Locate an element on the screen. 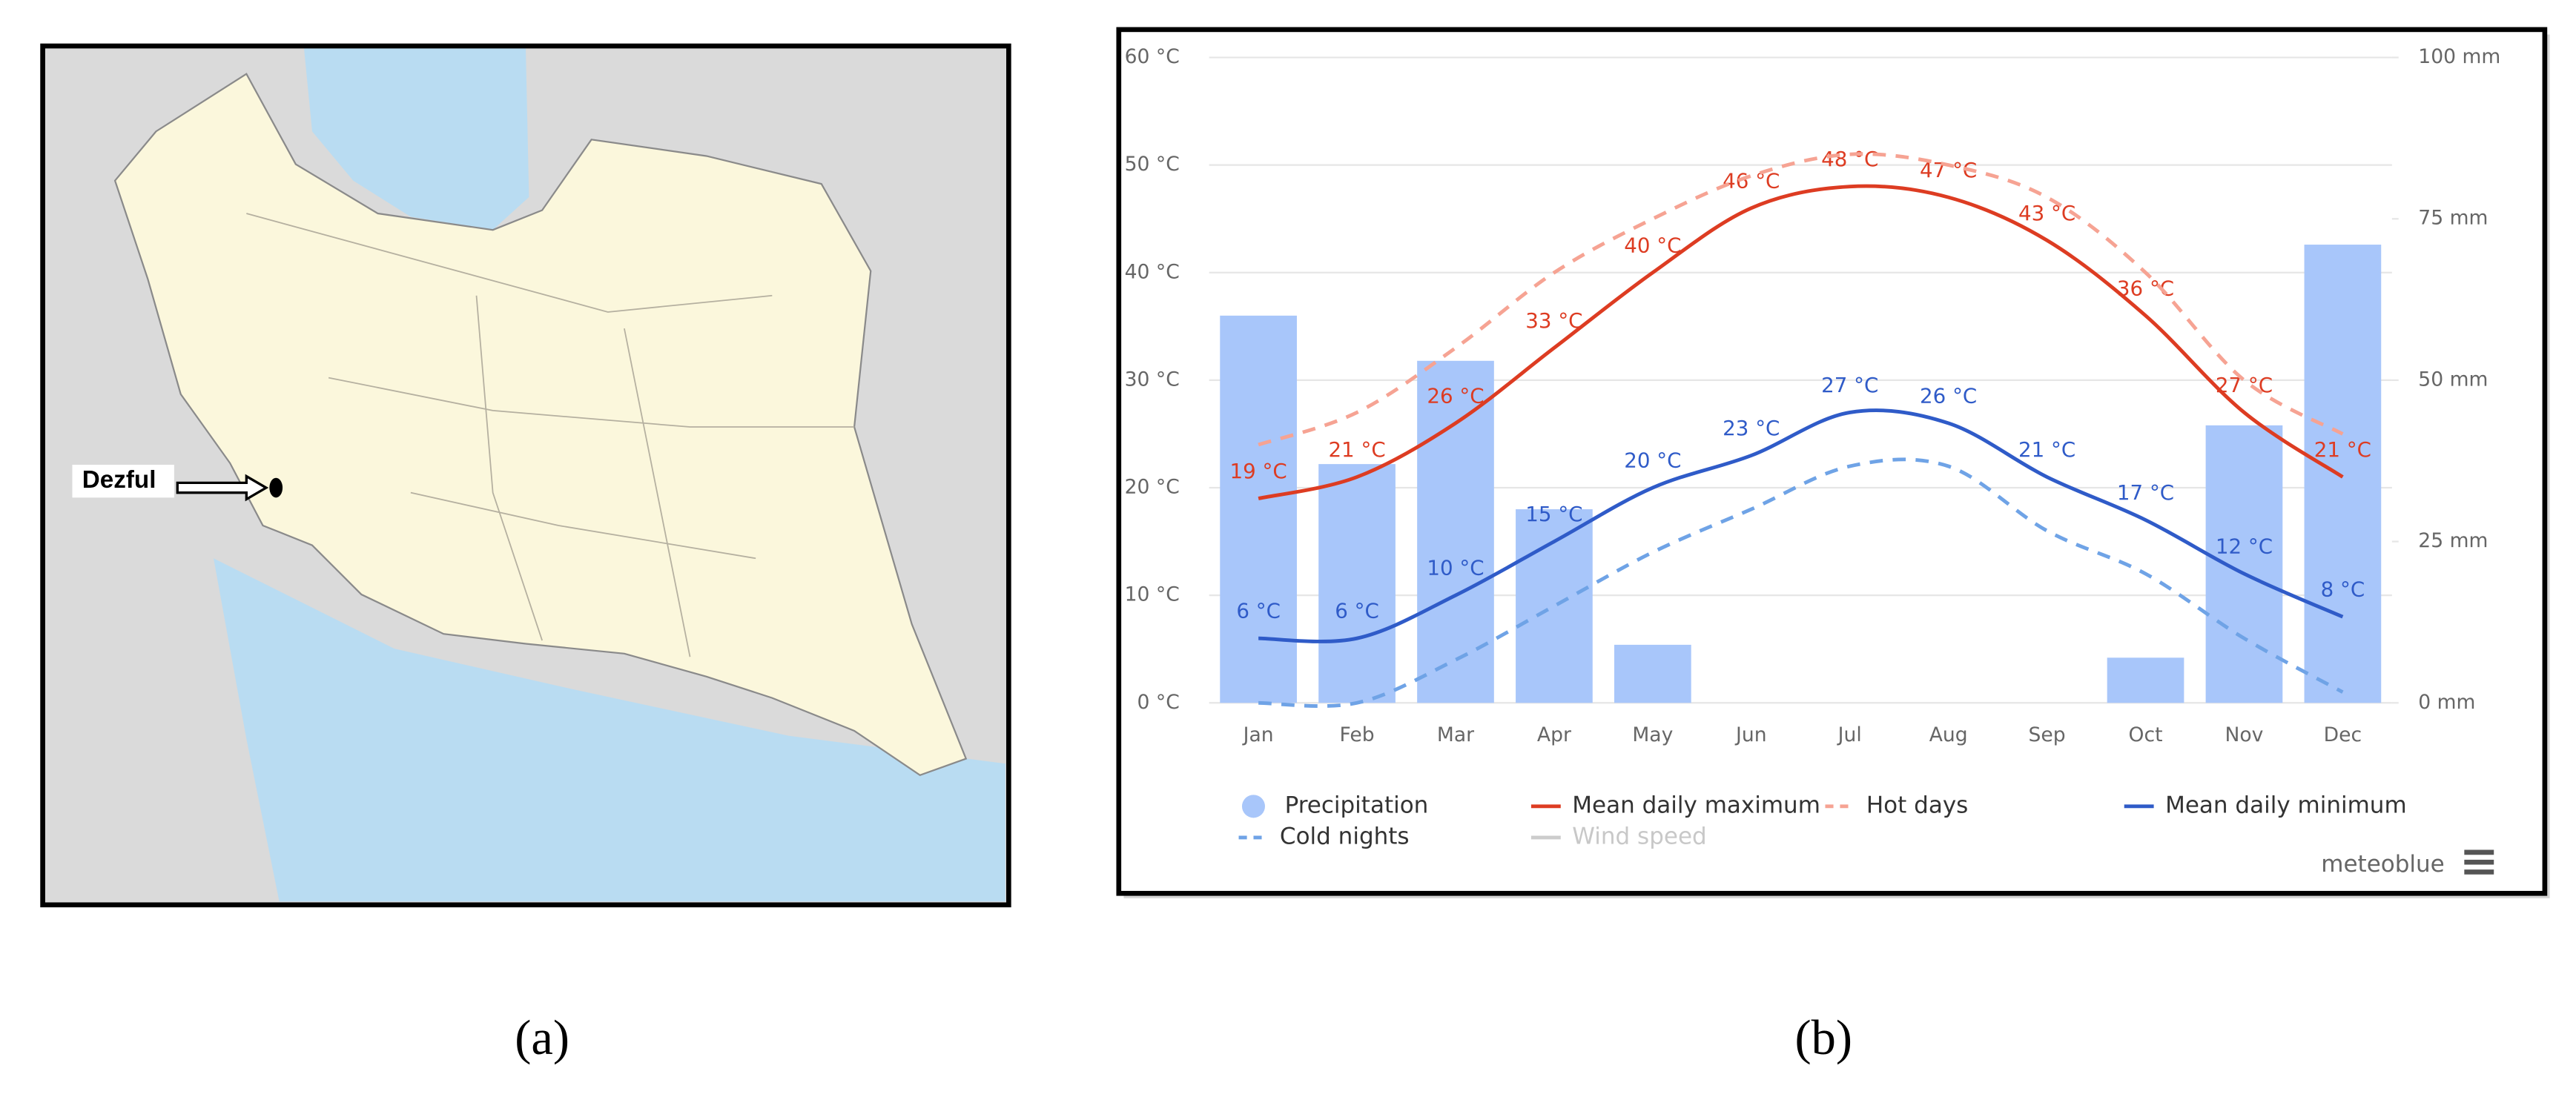 The width and height of the screenshot is (2576, 1097). persian-gulf is located at coordinates (609, 730).